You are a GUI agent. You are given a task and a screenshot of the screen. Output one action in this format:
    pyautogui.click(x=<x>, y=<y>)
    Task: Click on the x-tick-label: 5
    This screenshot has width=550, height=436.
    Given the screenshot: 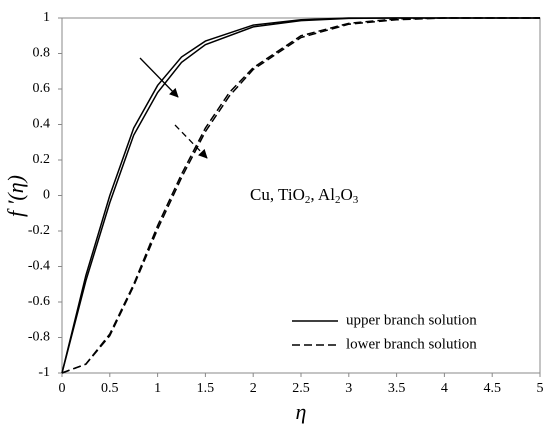 What is the action you would take?
    pyautogui.click(x=540, y=388)
    